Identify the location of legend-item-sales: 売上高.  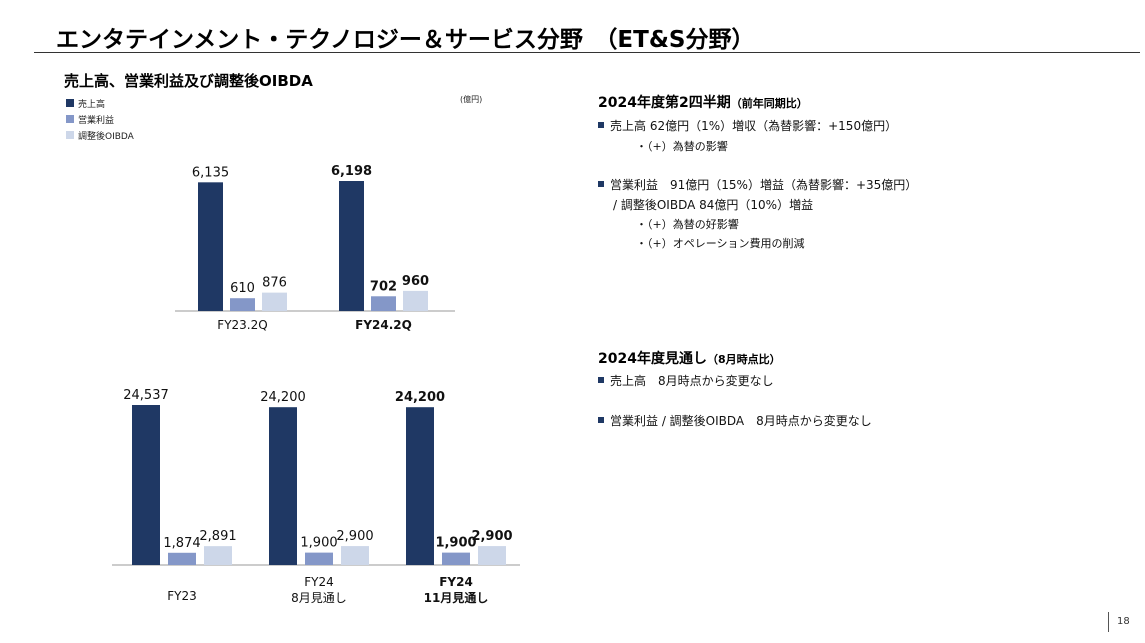
(100, 103).